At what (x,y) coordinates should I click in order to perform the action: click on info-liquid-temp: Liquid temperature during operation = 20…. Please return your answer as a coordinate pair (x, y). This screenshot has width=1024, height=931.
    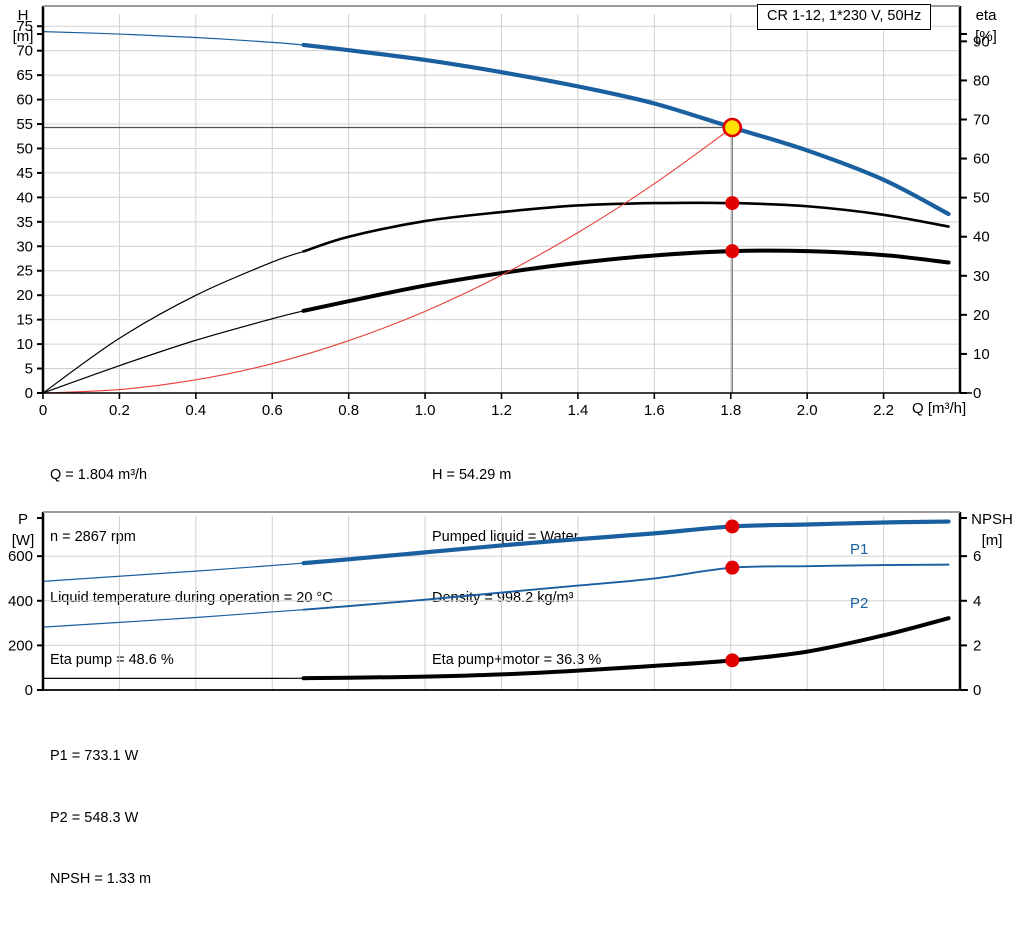
    Looking at the image, I should click on (191, 598).